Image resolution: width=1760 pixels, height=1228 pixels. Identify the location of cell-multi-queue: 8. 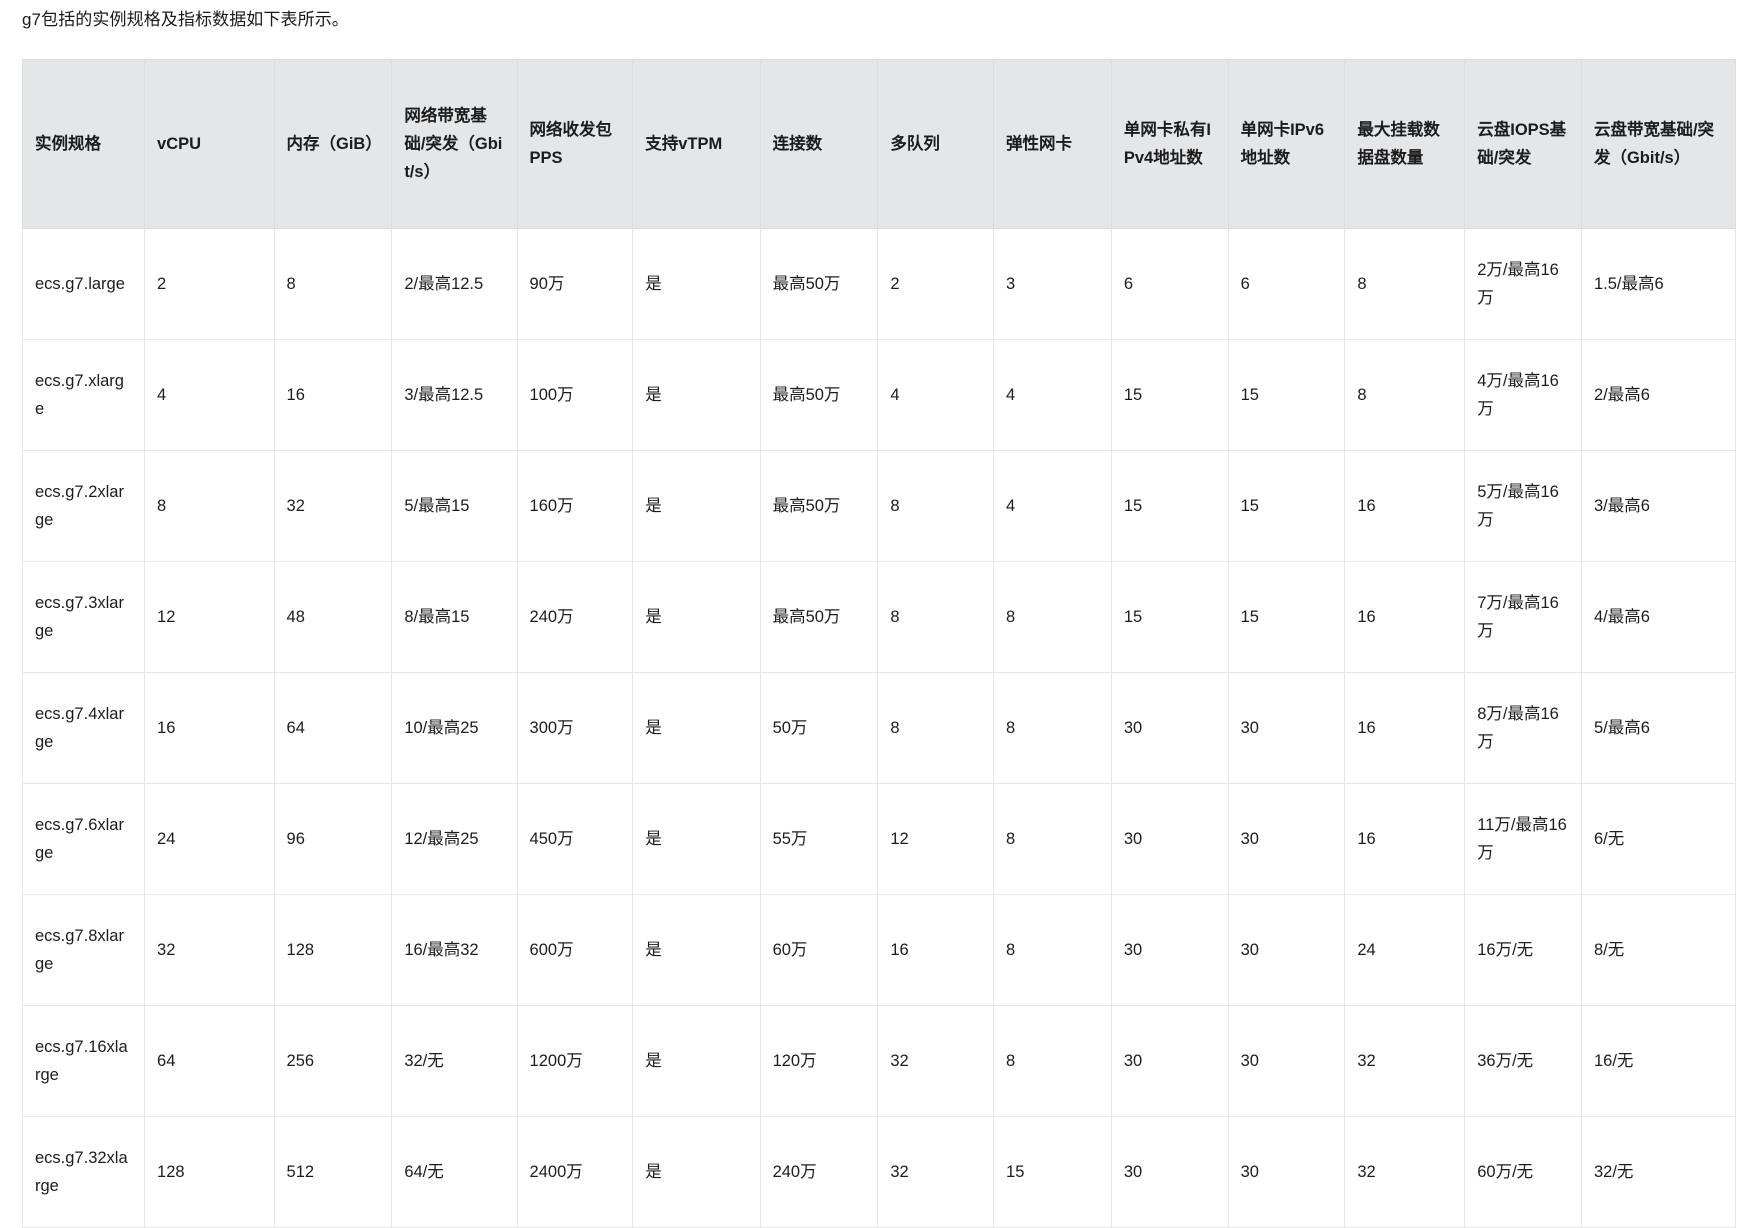
(936, 617).